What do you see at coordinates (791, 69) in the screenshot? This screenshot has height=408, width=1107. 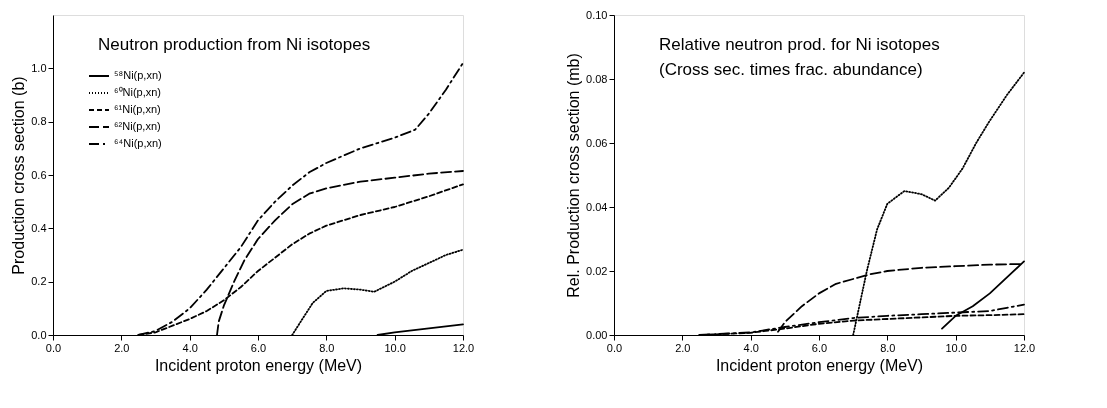 I see `text: (Cross sec. times frac. abundance)` at bounding box center [791, 69].